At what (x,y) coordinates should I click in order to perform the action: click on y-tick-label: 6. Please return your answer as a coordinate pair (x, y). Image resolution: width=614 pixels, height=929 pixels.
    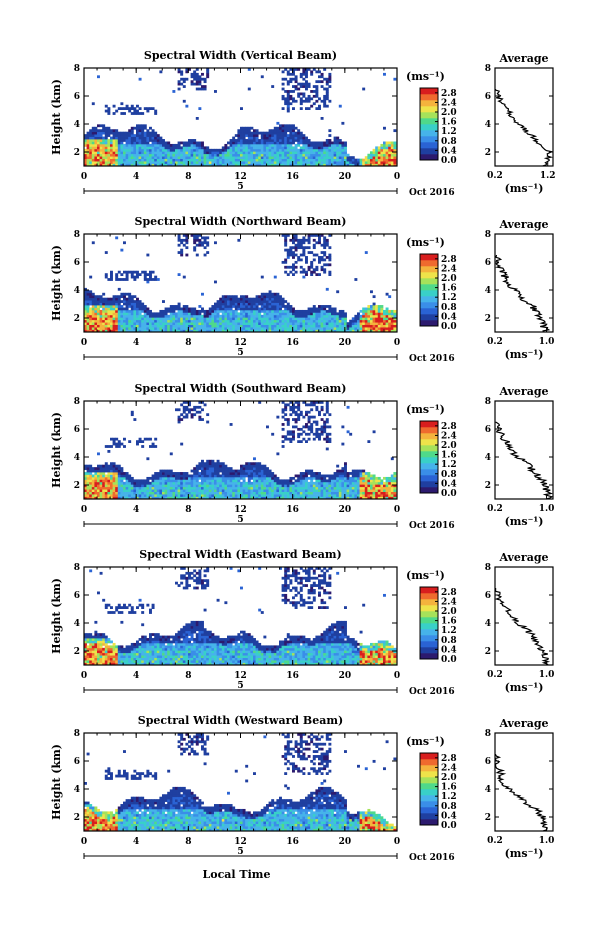
    Looking at the image, I should click on (77, 263).